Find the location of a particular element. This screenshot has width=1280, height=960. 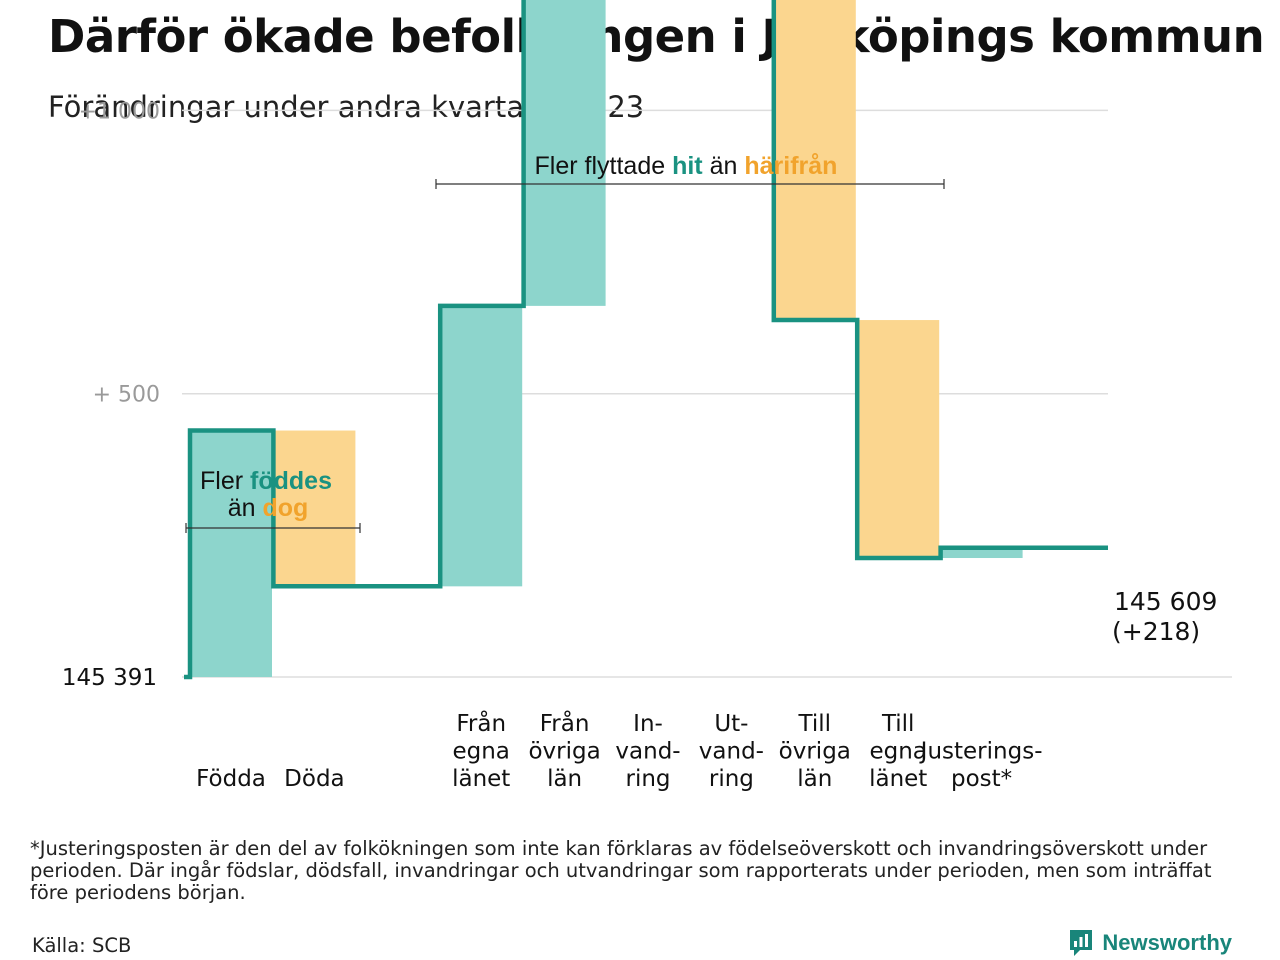

x-category-label: Justerings- is located at coordinates (981, 752).